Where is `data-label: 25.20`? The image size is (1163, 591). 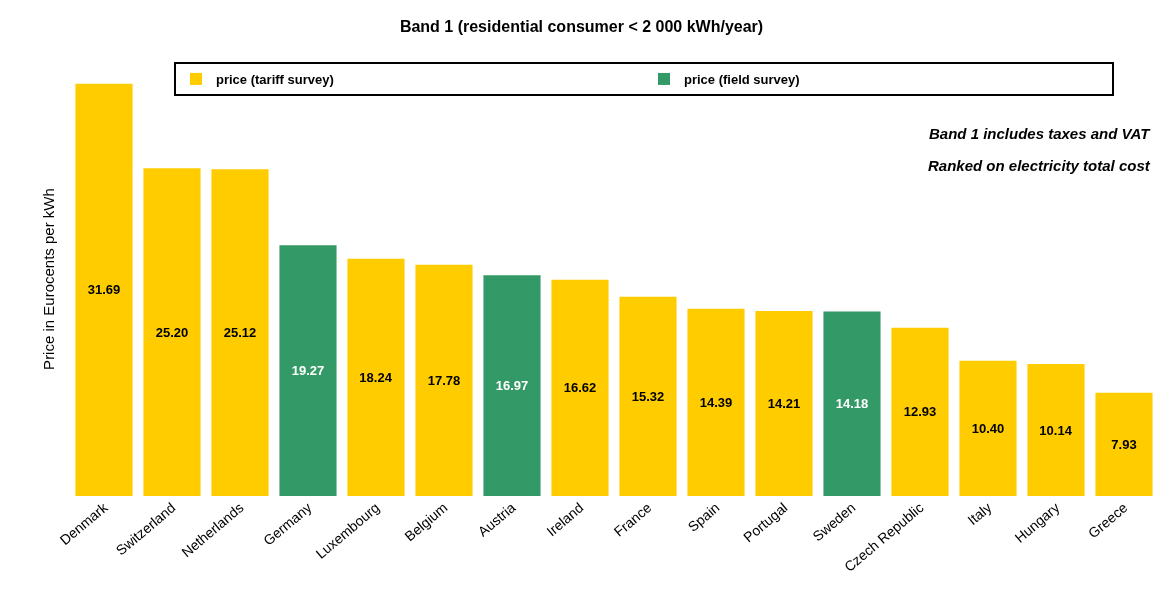
data-label: 25.20 is located at coordinates (172, 332).